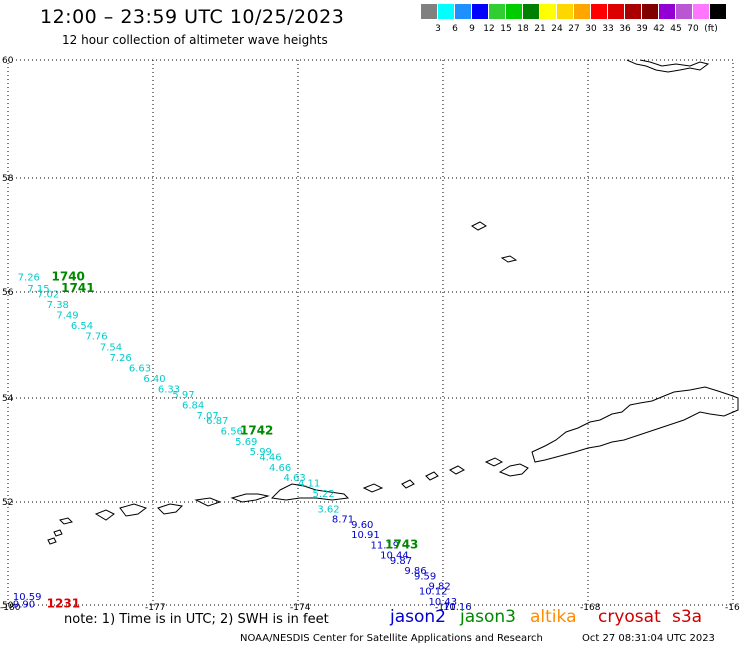 This screenshot has width=740, height=650. What do you see at coordinates (96, 337) in the screenshot?
I see `wave-height-label: 7.76` at bounding box center [96, 337].